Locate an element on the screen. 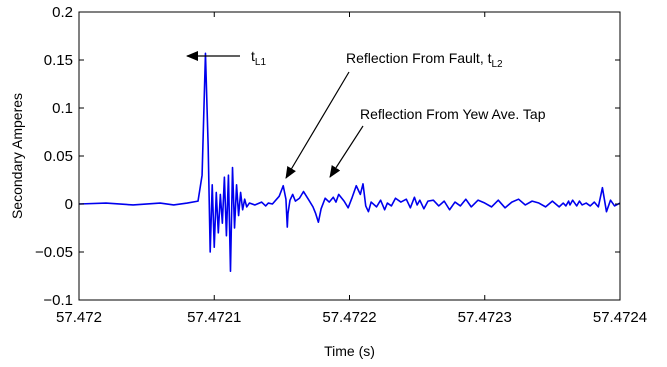 Image resolution: width=667 pixels, height=367 pixels. annotation-fault-subscript: L2 is located at coordinates (498, 64).